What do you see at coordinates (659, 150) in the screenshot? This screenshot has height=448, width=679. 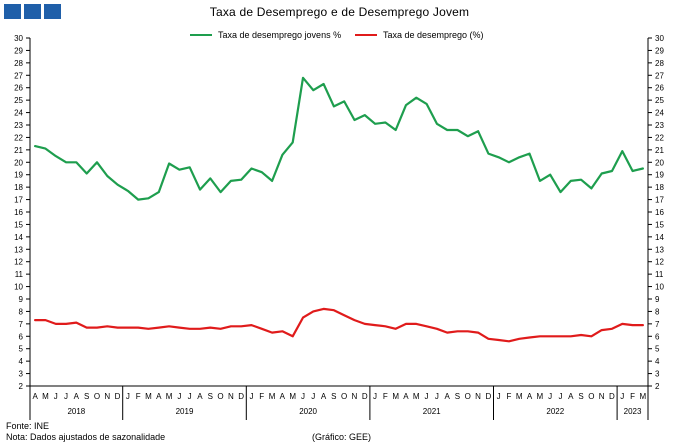 I see `y-tick-label-right: 21` at bounding box center [659, 150].